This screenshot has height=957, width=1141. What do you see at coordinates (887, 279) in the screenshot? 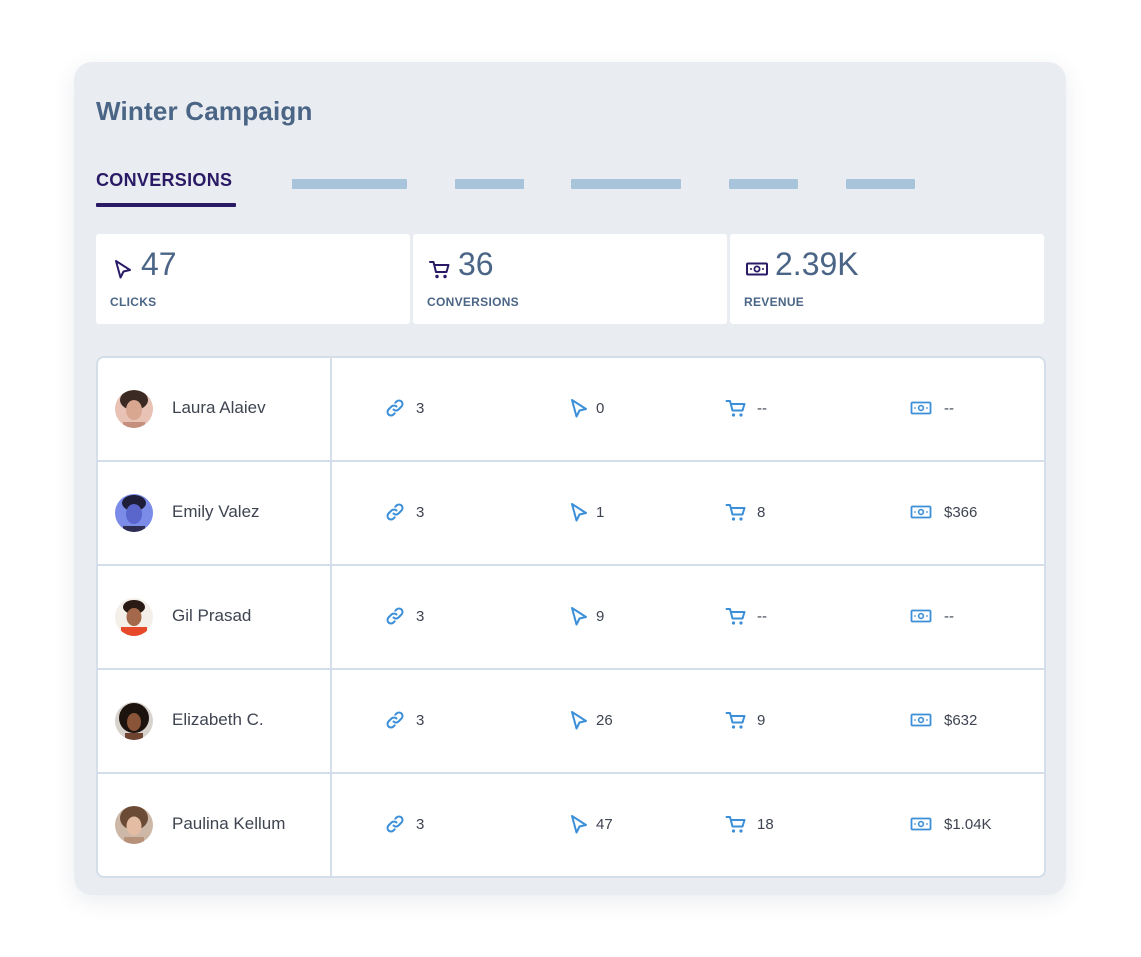
I see `stat-revenue: 2.39K REVENUE` at bounding box center [887, 279].